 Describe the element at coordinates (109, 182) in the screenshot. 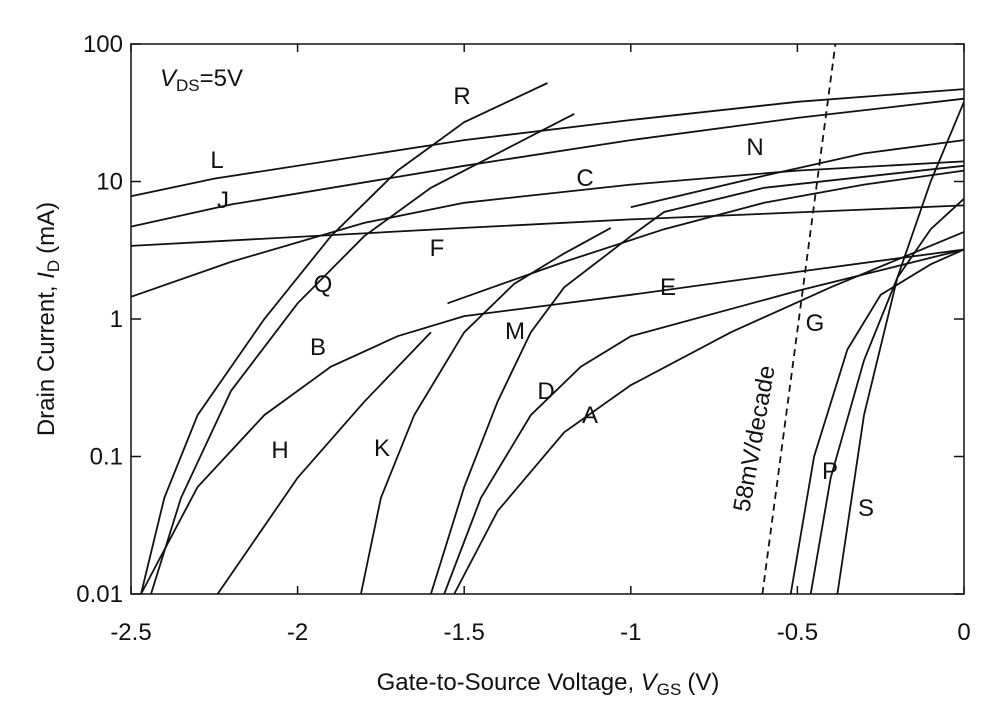

I see `y-tick-label: 10` at that location.